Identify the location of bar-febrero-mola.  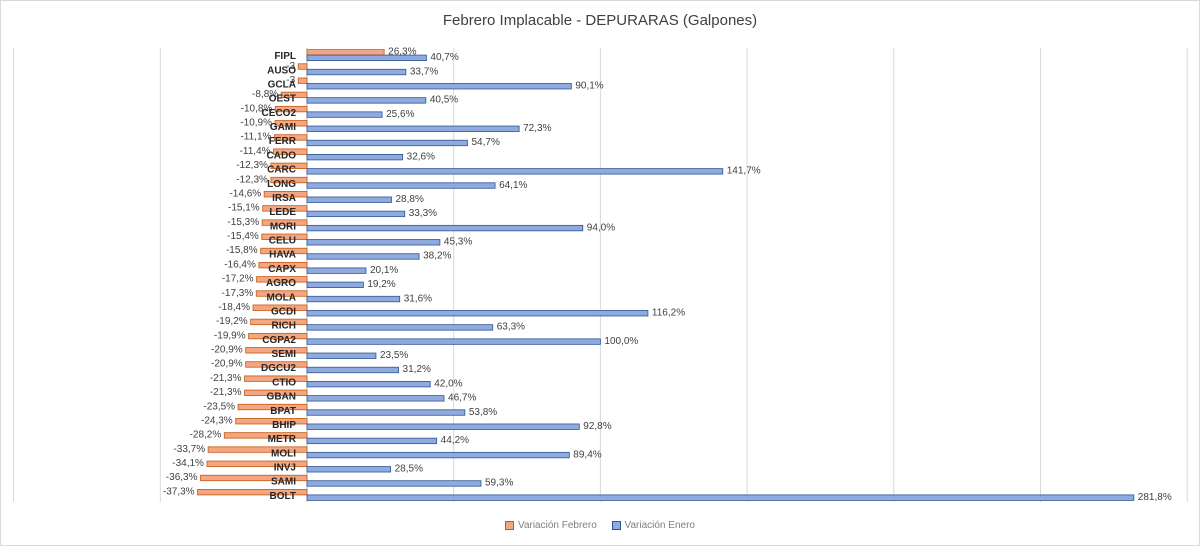
(281, 293).